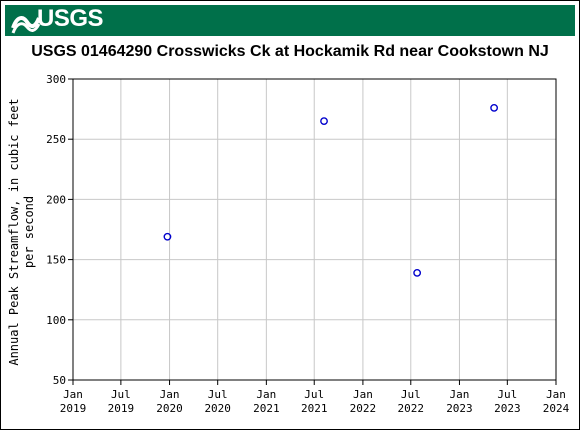 Image resolution: width=580 pixels, height=430 pixels. What do you see at coordinates (56, 139) in the screenshot?
I see `y-tick-label: 250` at bounding box center [56, 139].